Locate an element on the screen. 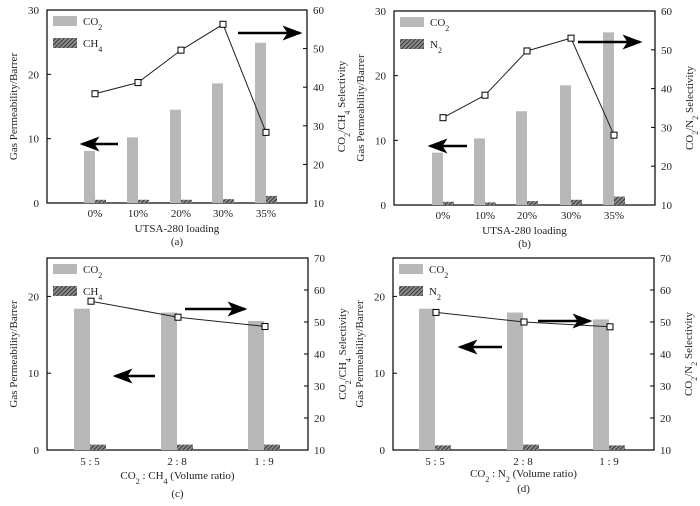 The width and height of the screenshot is (700, 506). x-tick-label: 30% is located at coordinates (223, 214).